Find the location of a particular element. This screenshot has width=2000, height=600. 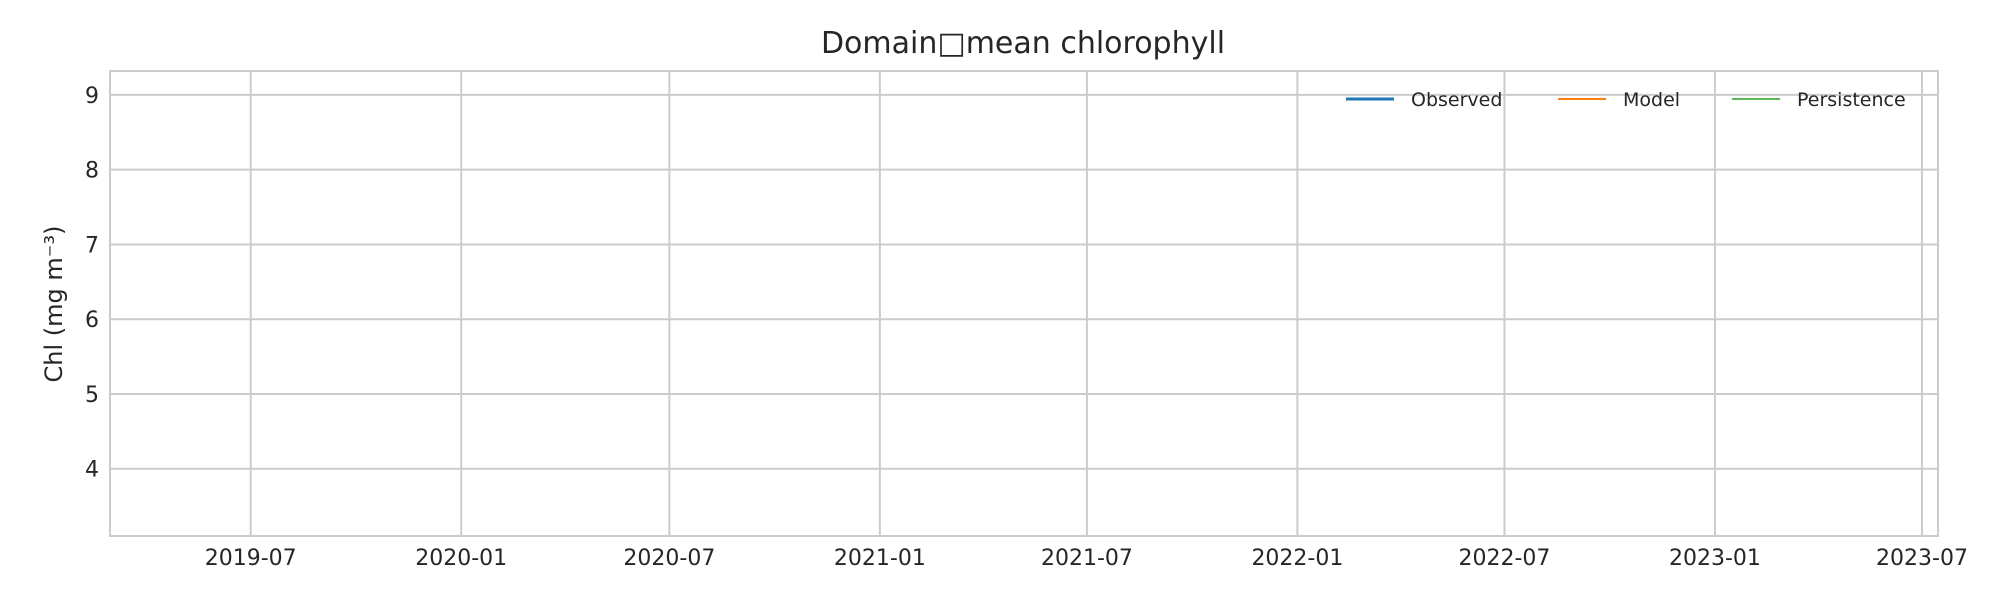

y-tick-label: 8 is located at coordinates (92, 171).